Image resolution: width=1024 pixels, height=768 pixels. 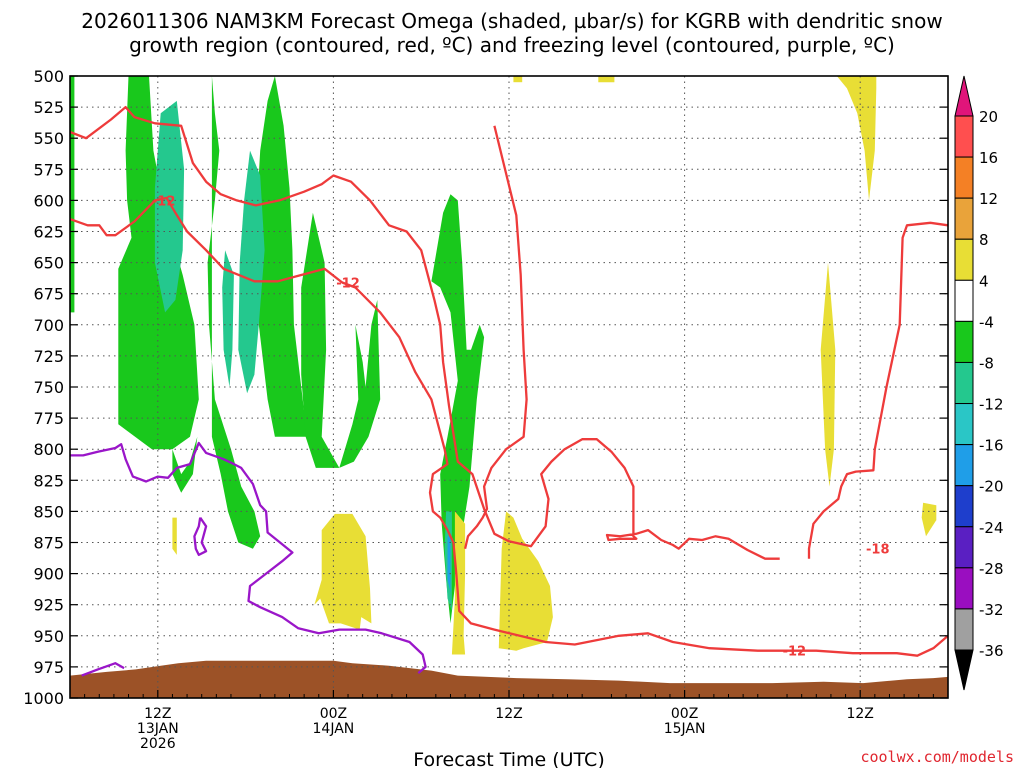 What do you see at coordinates (991, 487) in the screenshot?
I see `colorbar-level-label: -20` at bounding box center [991, 487].